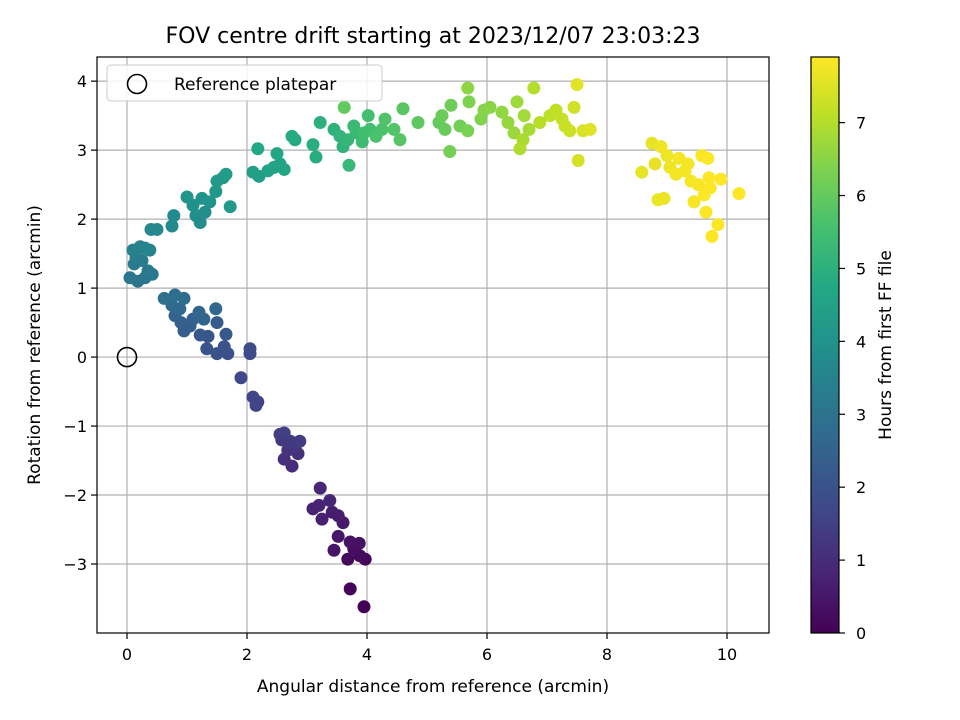 Image resolution: width=960 pixels, height=720 pixels. Describe the element at coordinates (861, 196) in the screenshot. I see `colorbar-tick-label: 6` at that location.